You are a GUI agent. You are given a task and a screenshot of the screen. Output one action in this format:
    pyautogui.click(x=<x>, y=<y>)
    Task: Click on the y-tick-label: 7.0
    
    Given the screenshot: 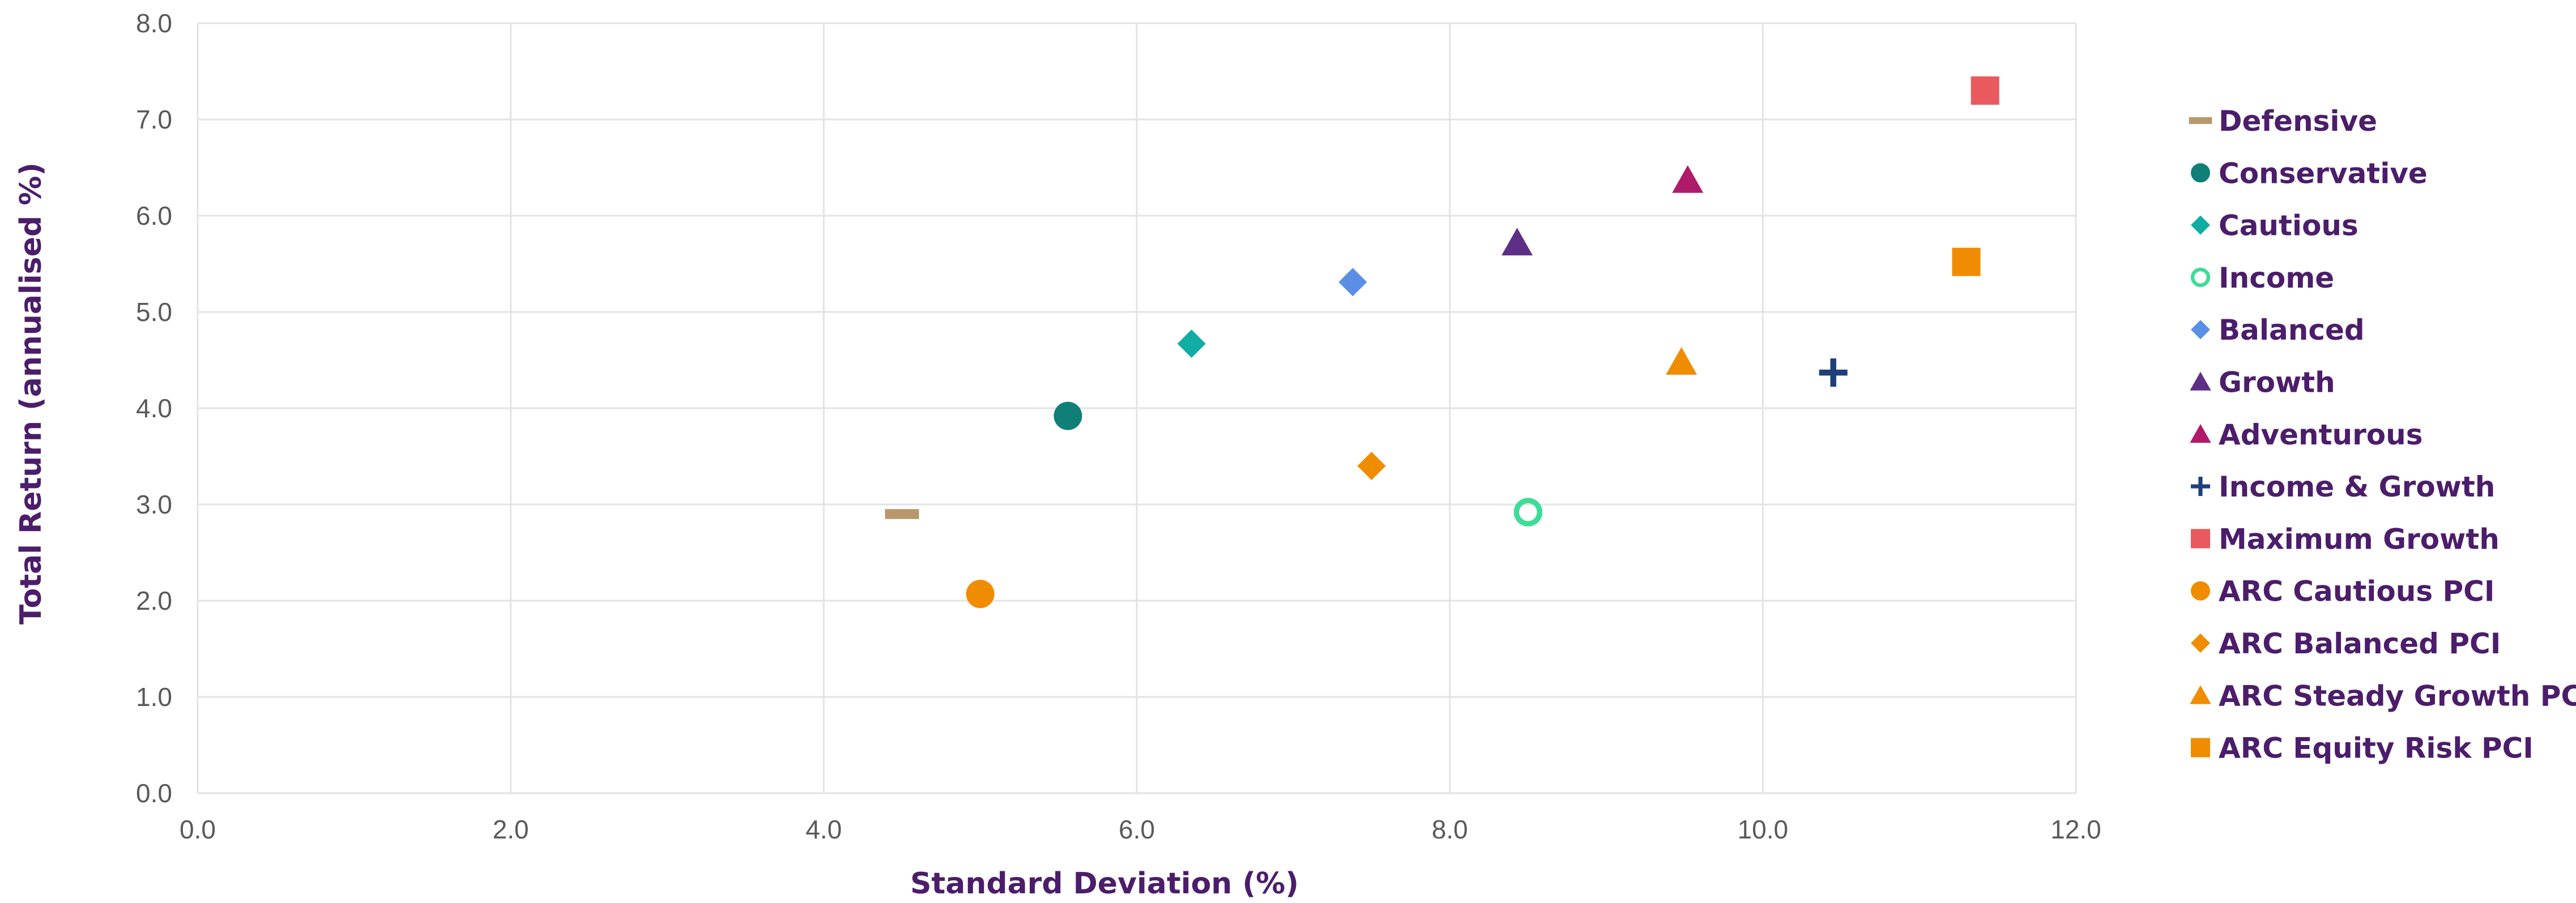 What is the action you would take?
    pyautogui.click(x=154, y=119)
    